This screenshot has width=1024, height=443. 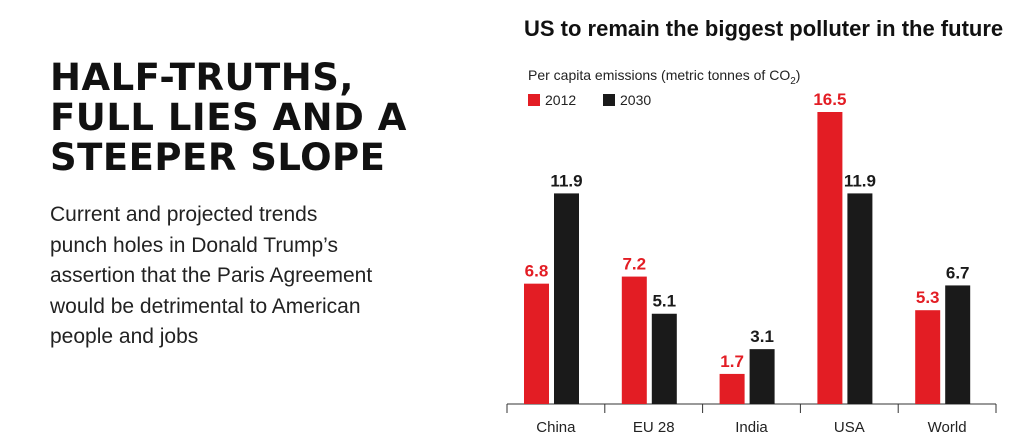 I want to click on bar-eu-28-2012, so click(x=634, y=340).